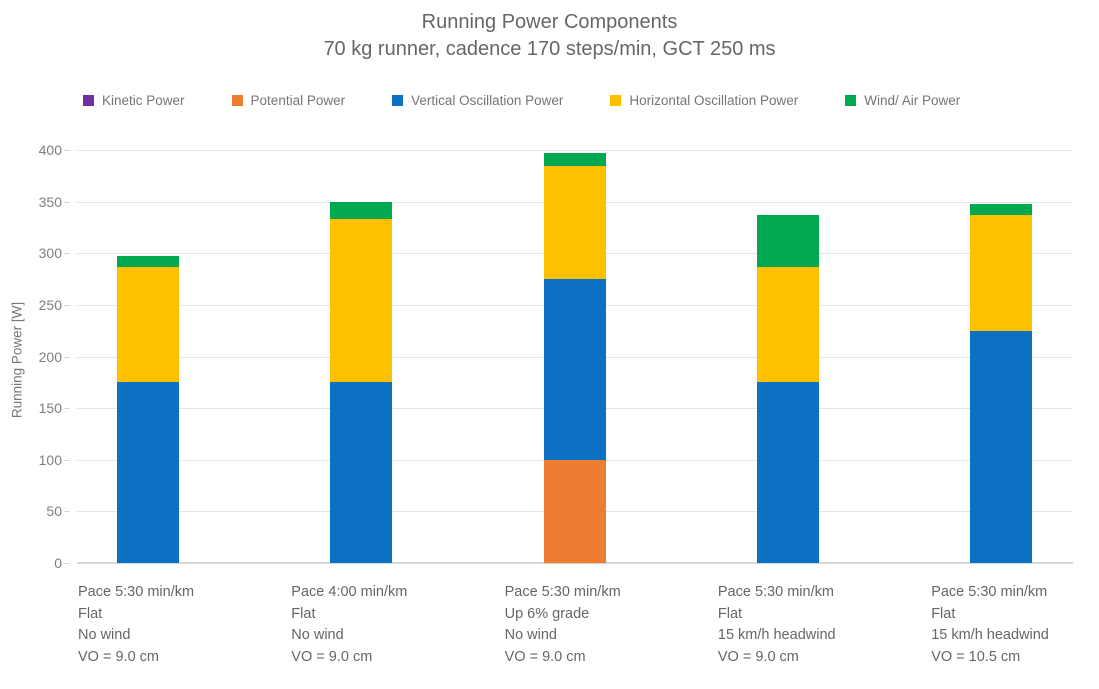 The image size is (1099, 689). I want to click on chart-title: Running Power Components, so click(549, 22).